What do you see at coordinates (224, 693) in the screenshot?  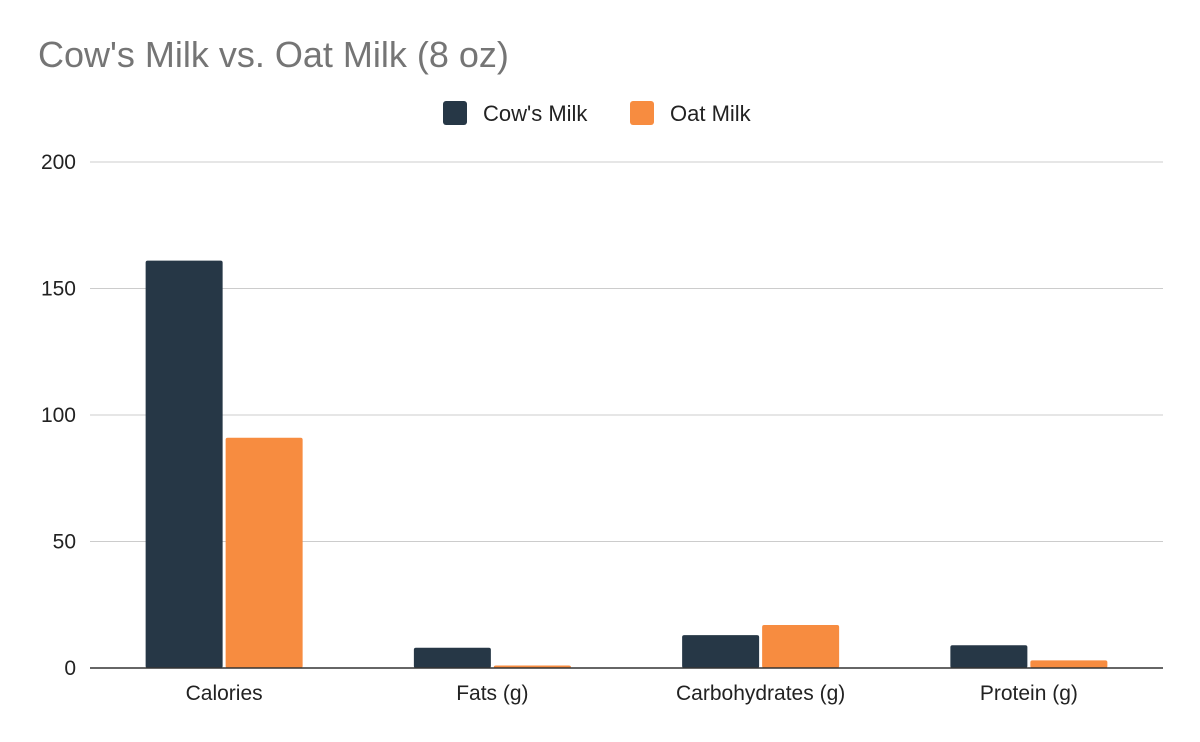 I see `x-tick-label: Calories` at bounding box center [224, 693].